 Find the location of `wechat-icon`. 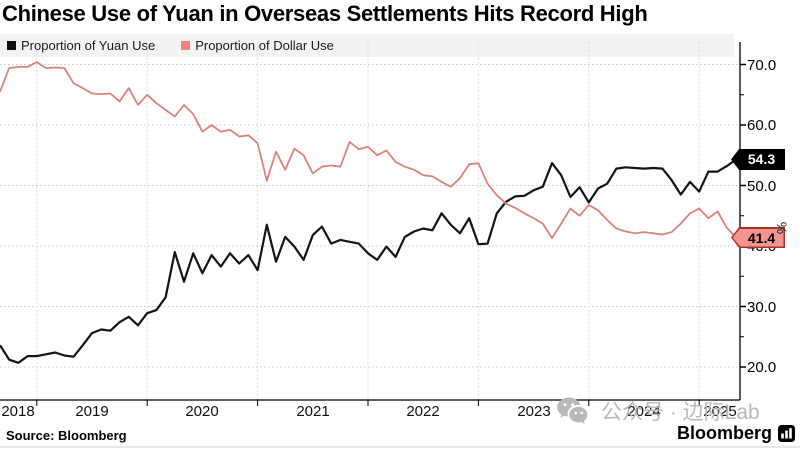

wechat-icon is located at coordinates (572, 410).